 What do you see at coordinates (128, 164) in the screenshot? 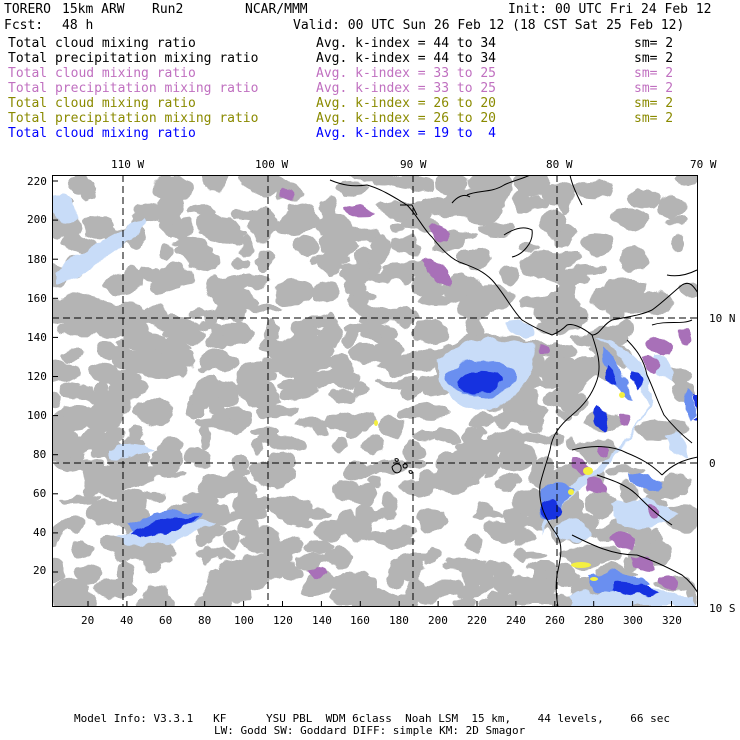
I see `lon-label-110w: 110 W` at bounding box center [128, 164].